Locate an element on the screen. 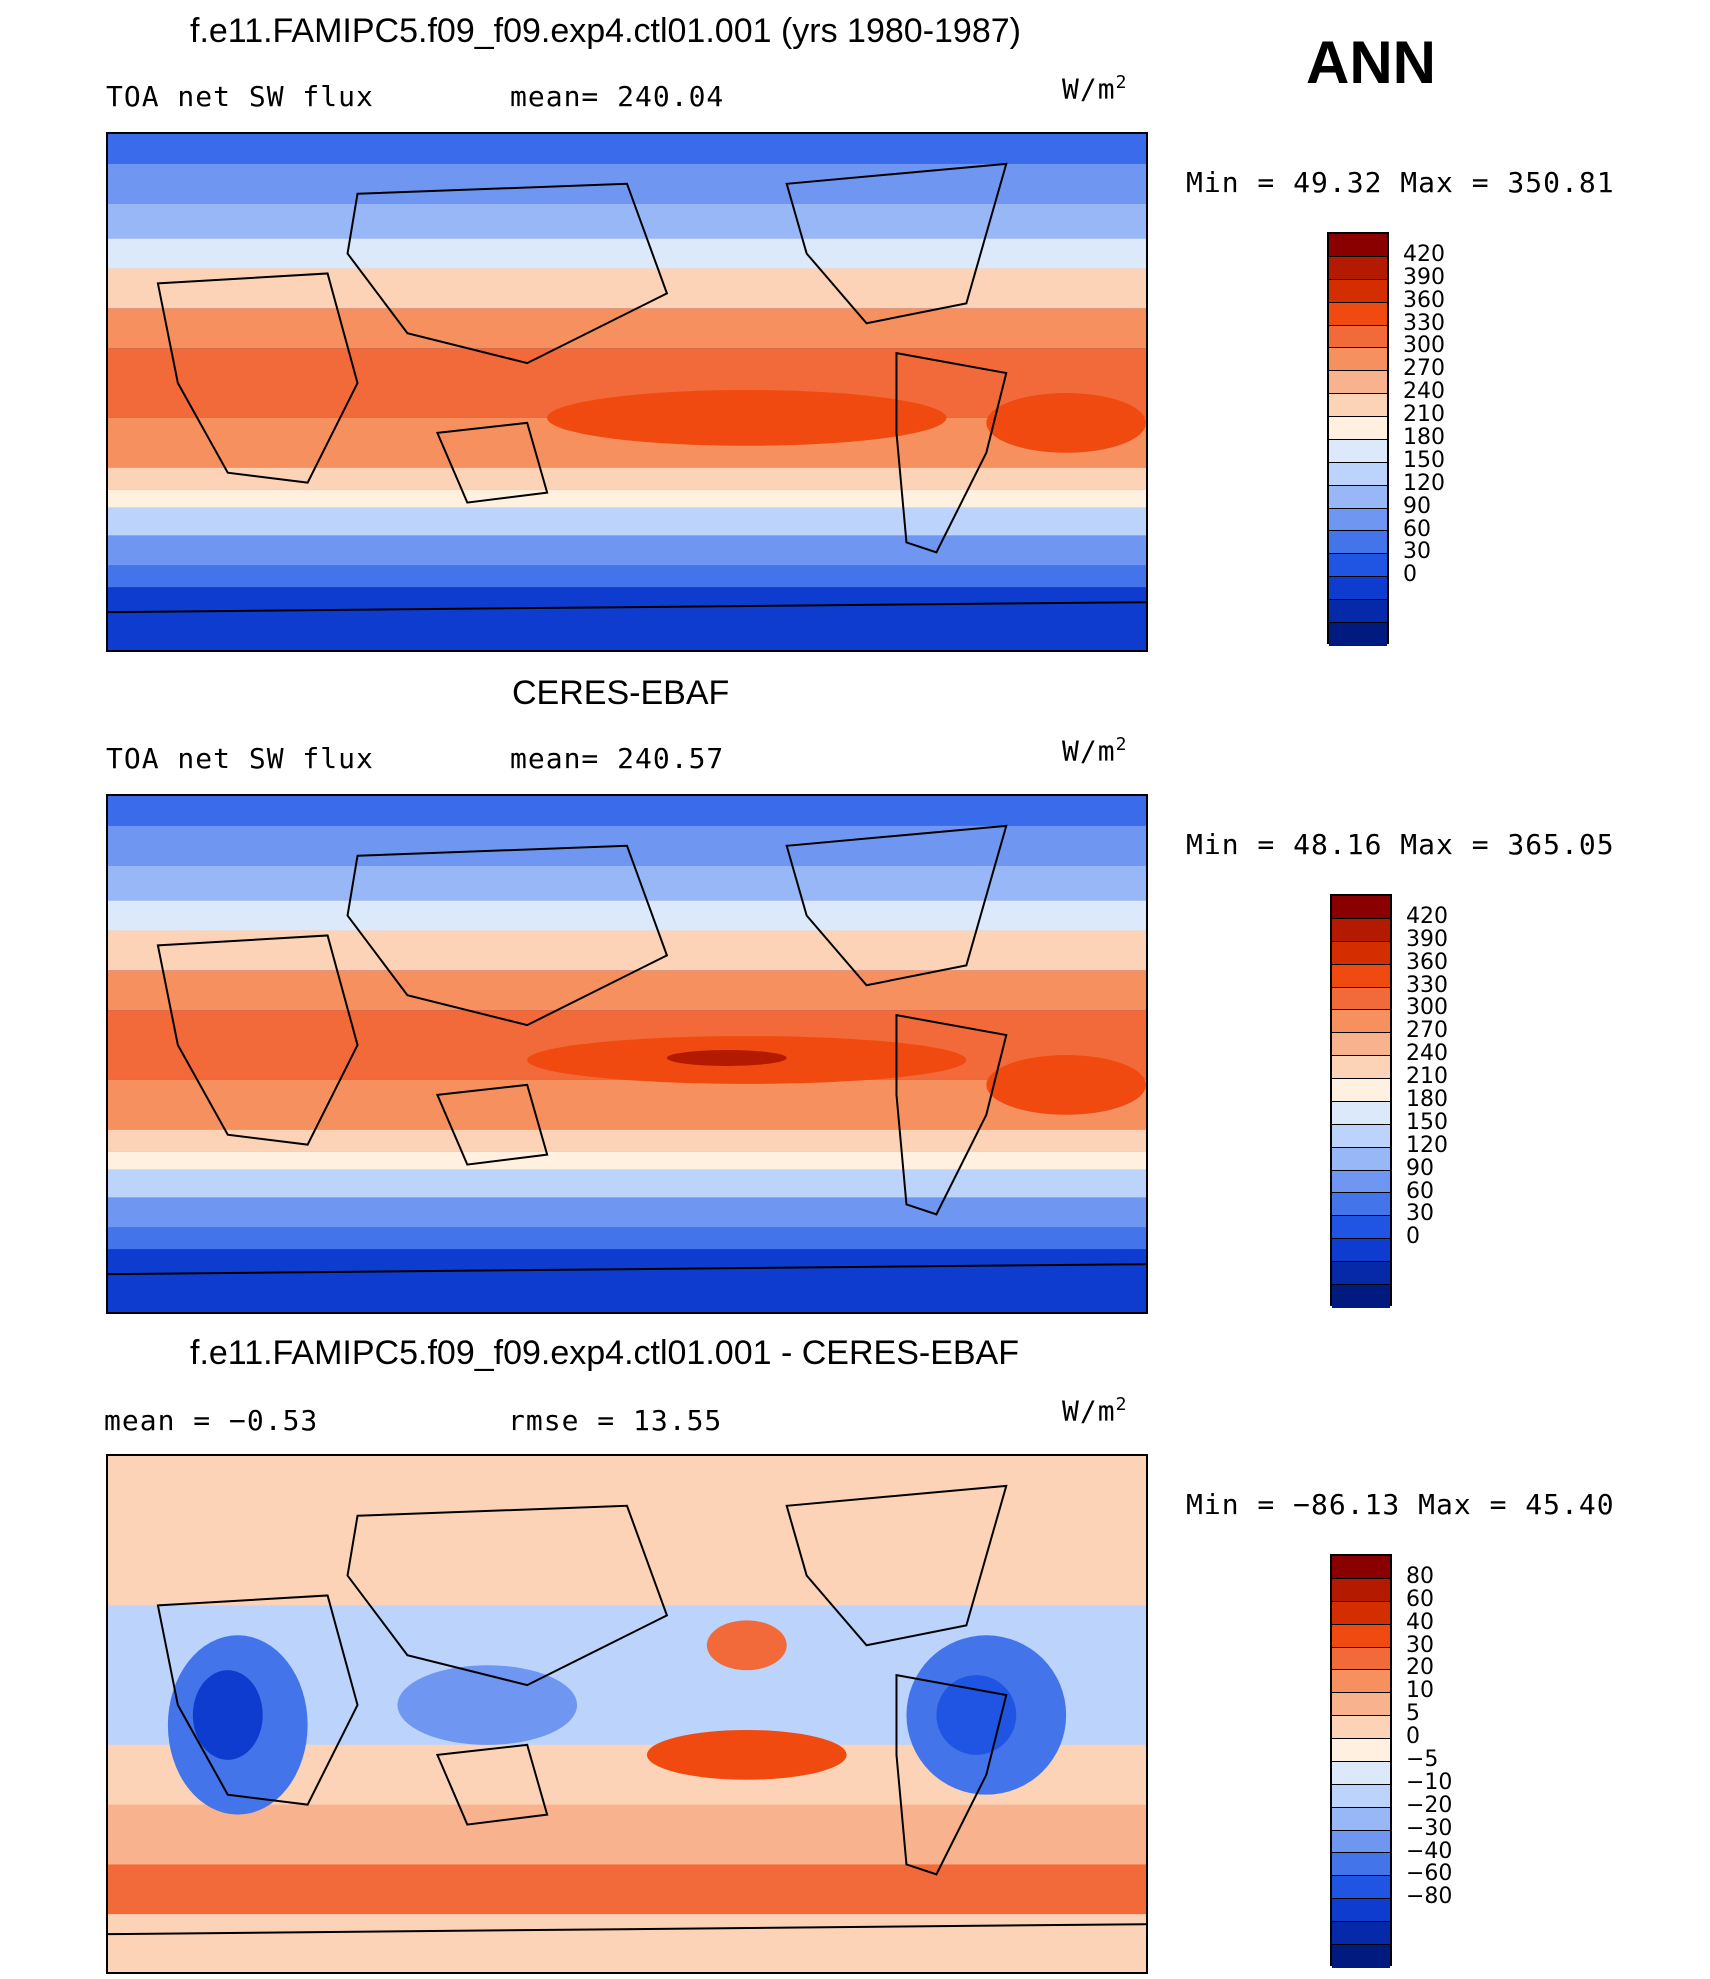 The width and height of the screenshot is (1710, 1979). colorbar-tick-label: 330 is located at coordinates (1427, 985).